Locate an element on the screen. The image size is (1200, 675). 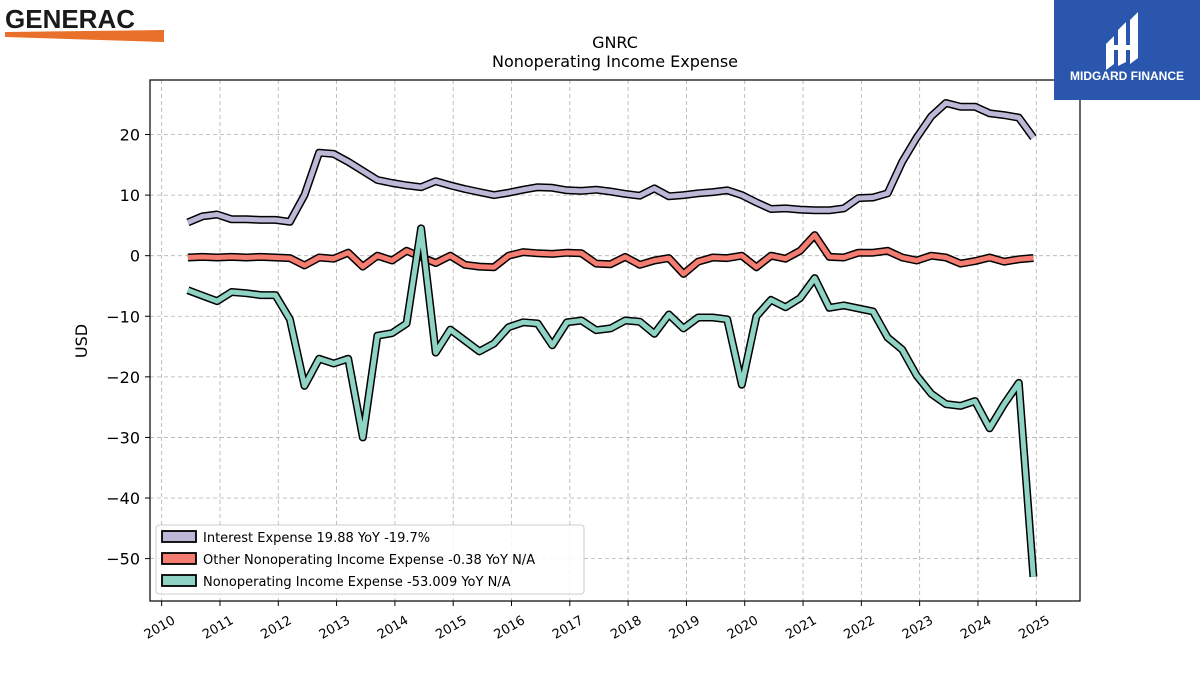
x-tick-label: 2021 is located at coordinates (801, 628).